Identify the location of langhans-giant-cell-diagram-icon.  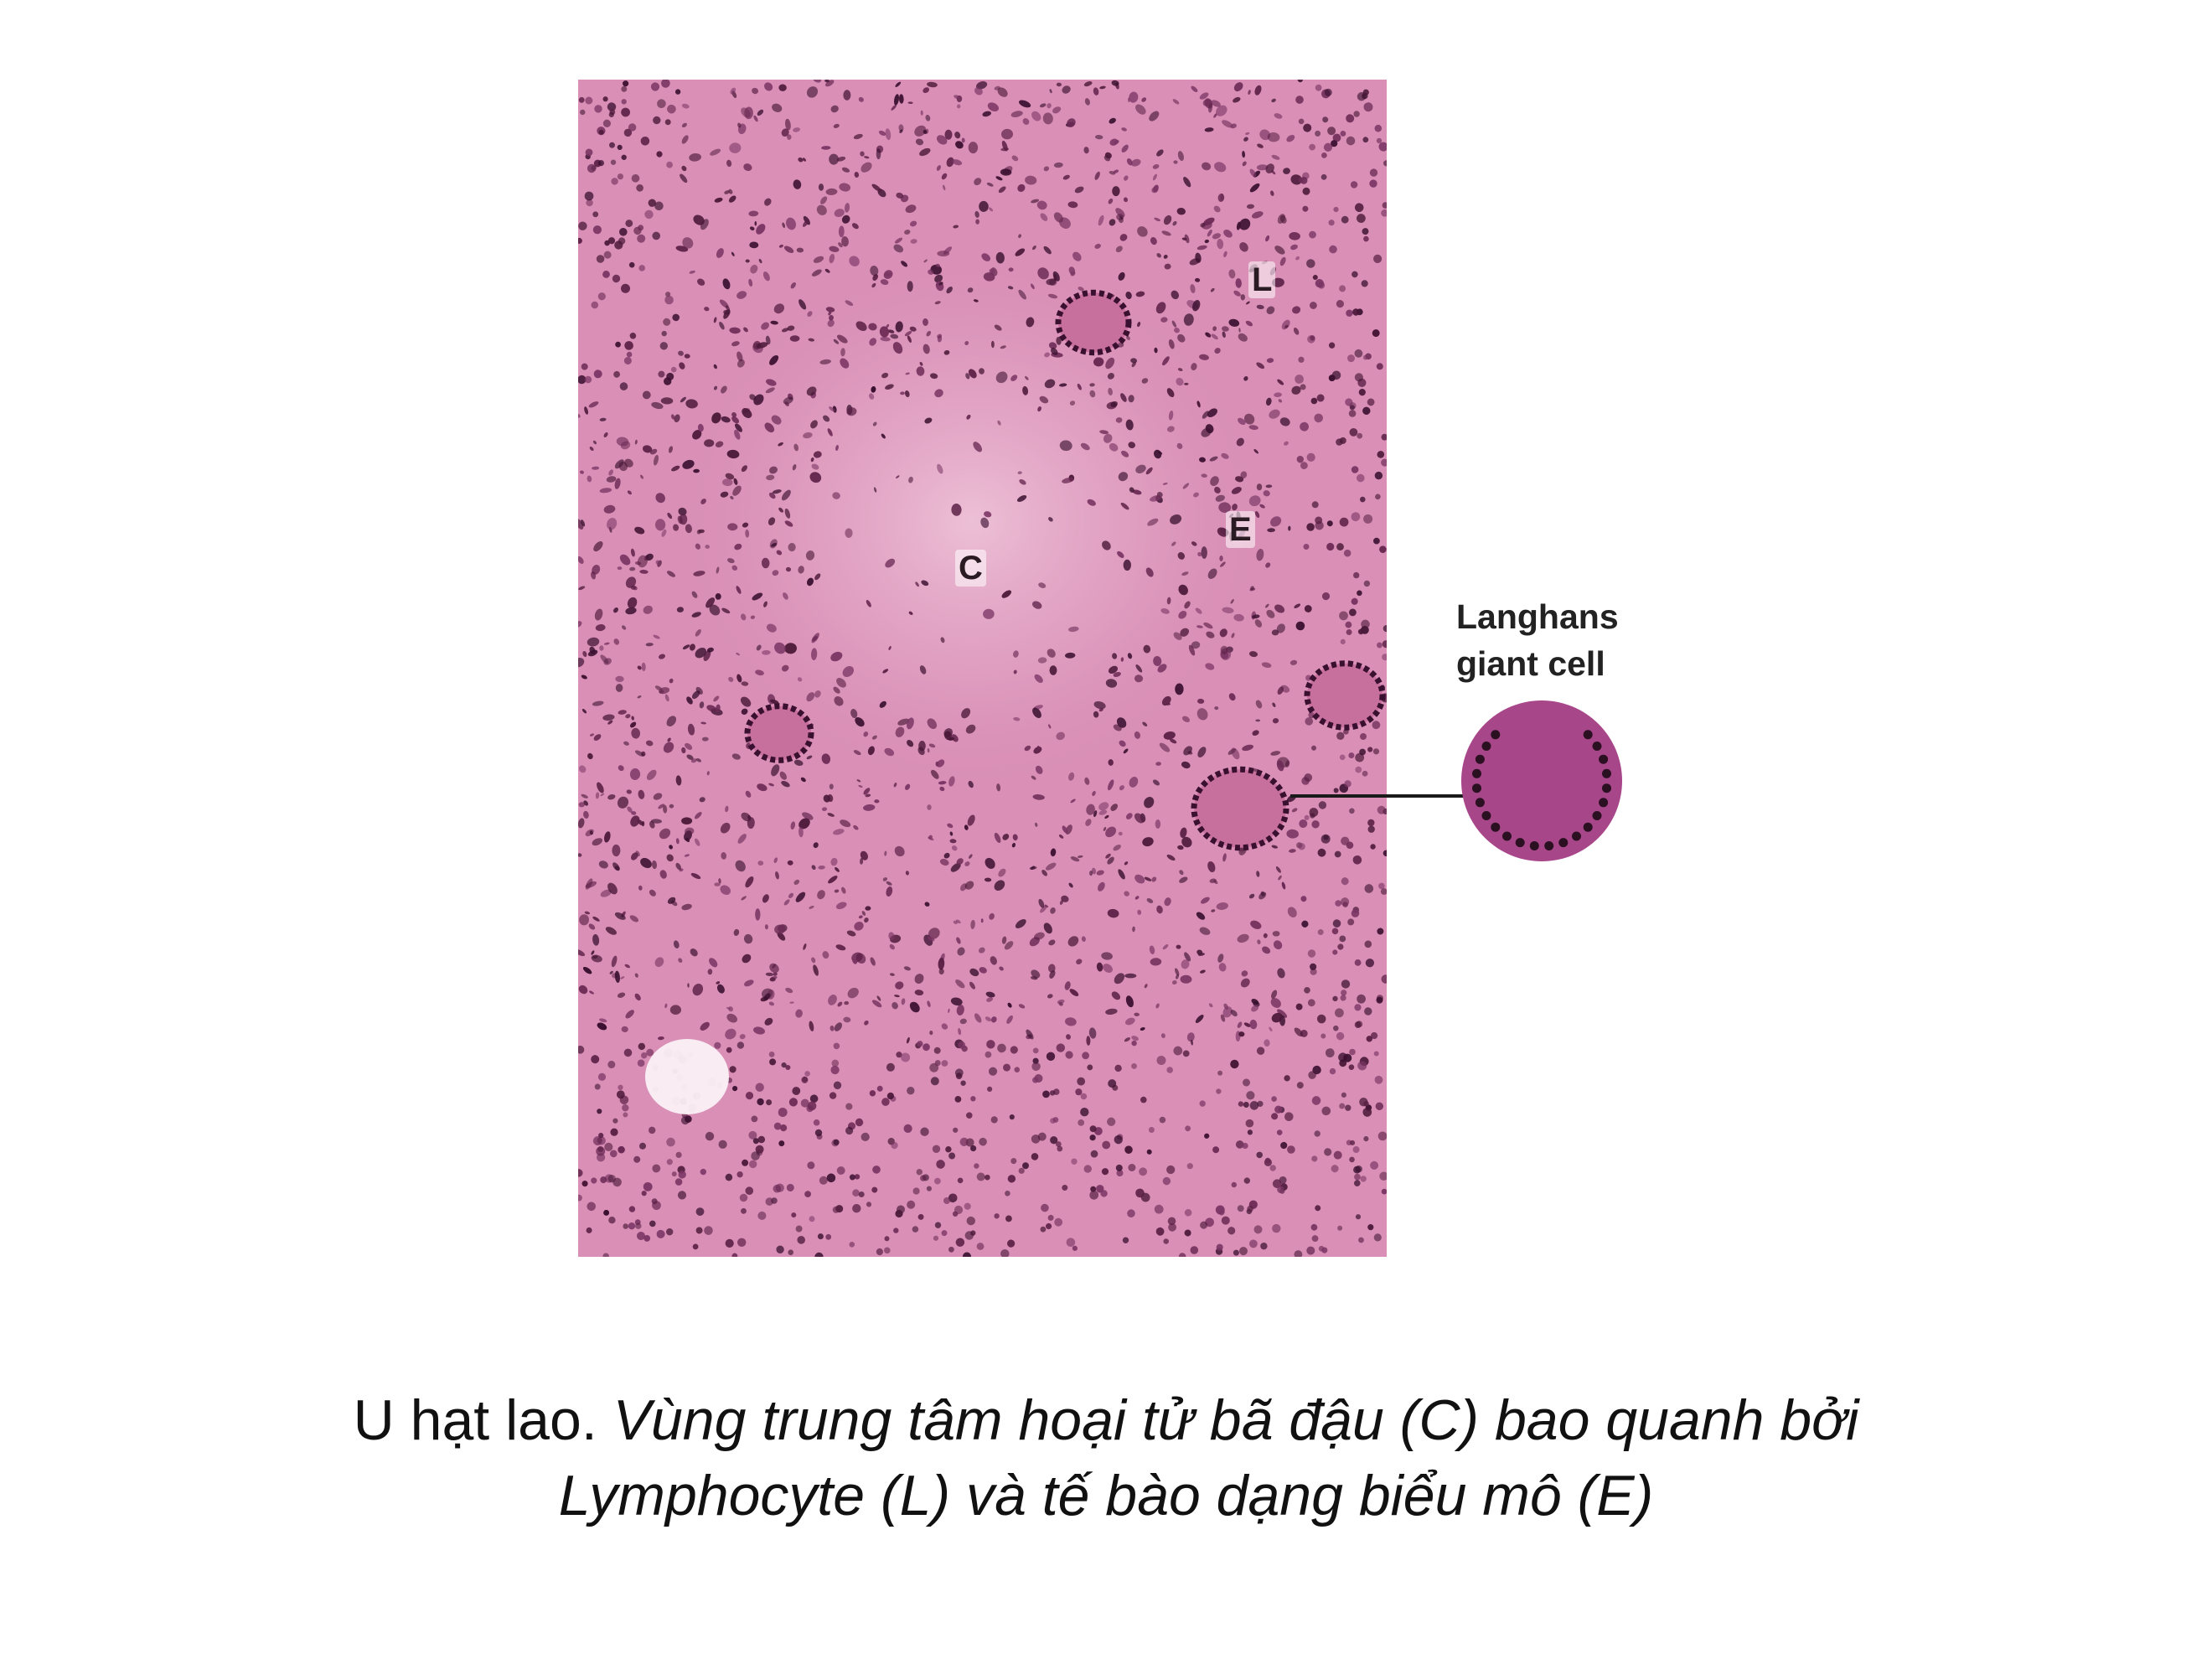
(1541, 780).